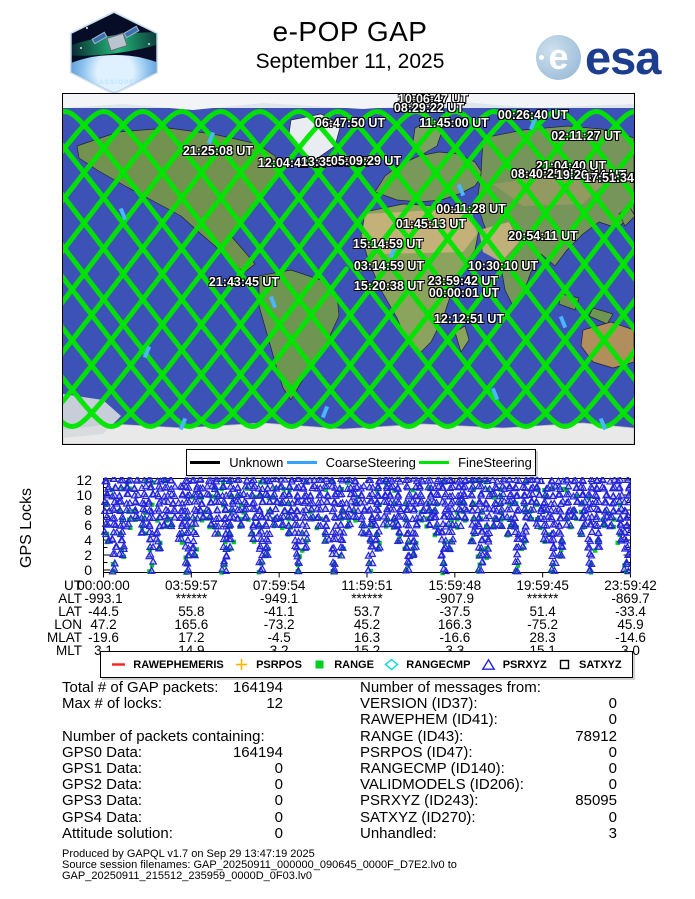 Image resolution: width=695 pixels, height=899 pixels. Describe the element at coordinates (471, 209) in the screenshot. I see `pass-time-label: 00:11:28 UT` at that location.